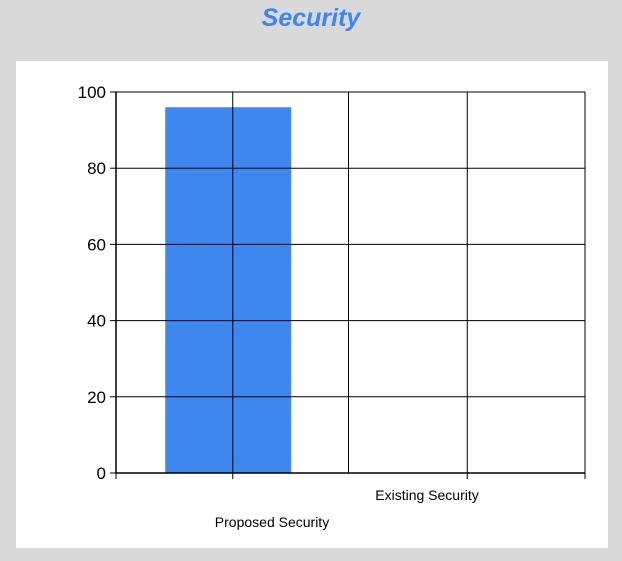 The height and width of the screenshot is (561, 622). What do you see at coordinates (272, 522) in the screenshot?
I see `x-tick-label-proposed-security: Proposed Security` at bounding box center [272, 522].